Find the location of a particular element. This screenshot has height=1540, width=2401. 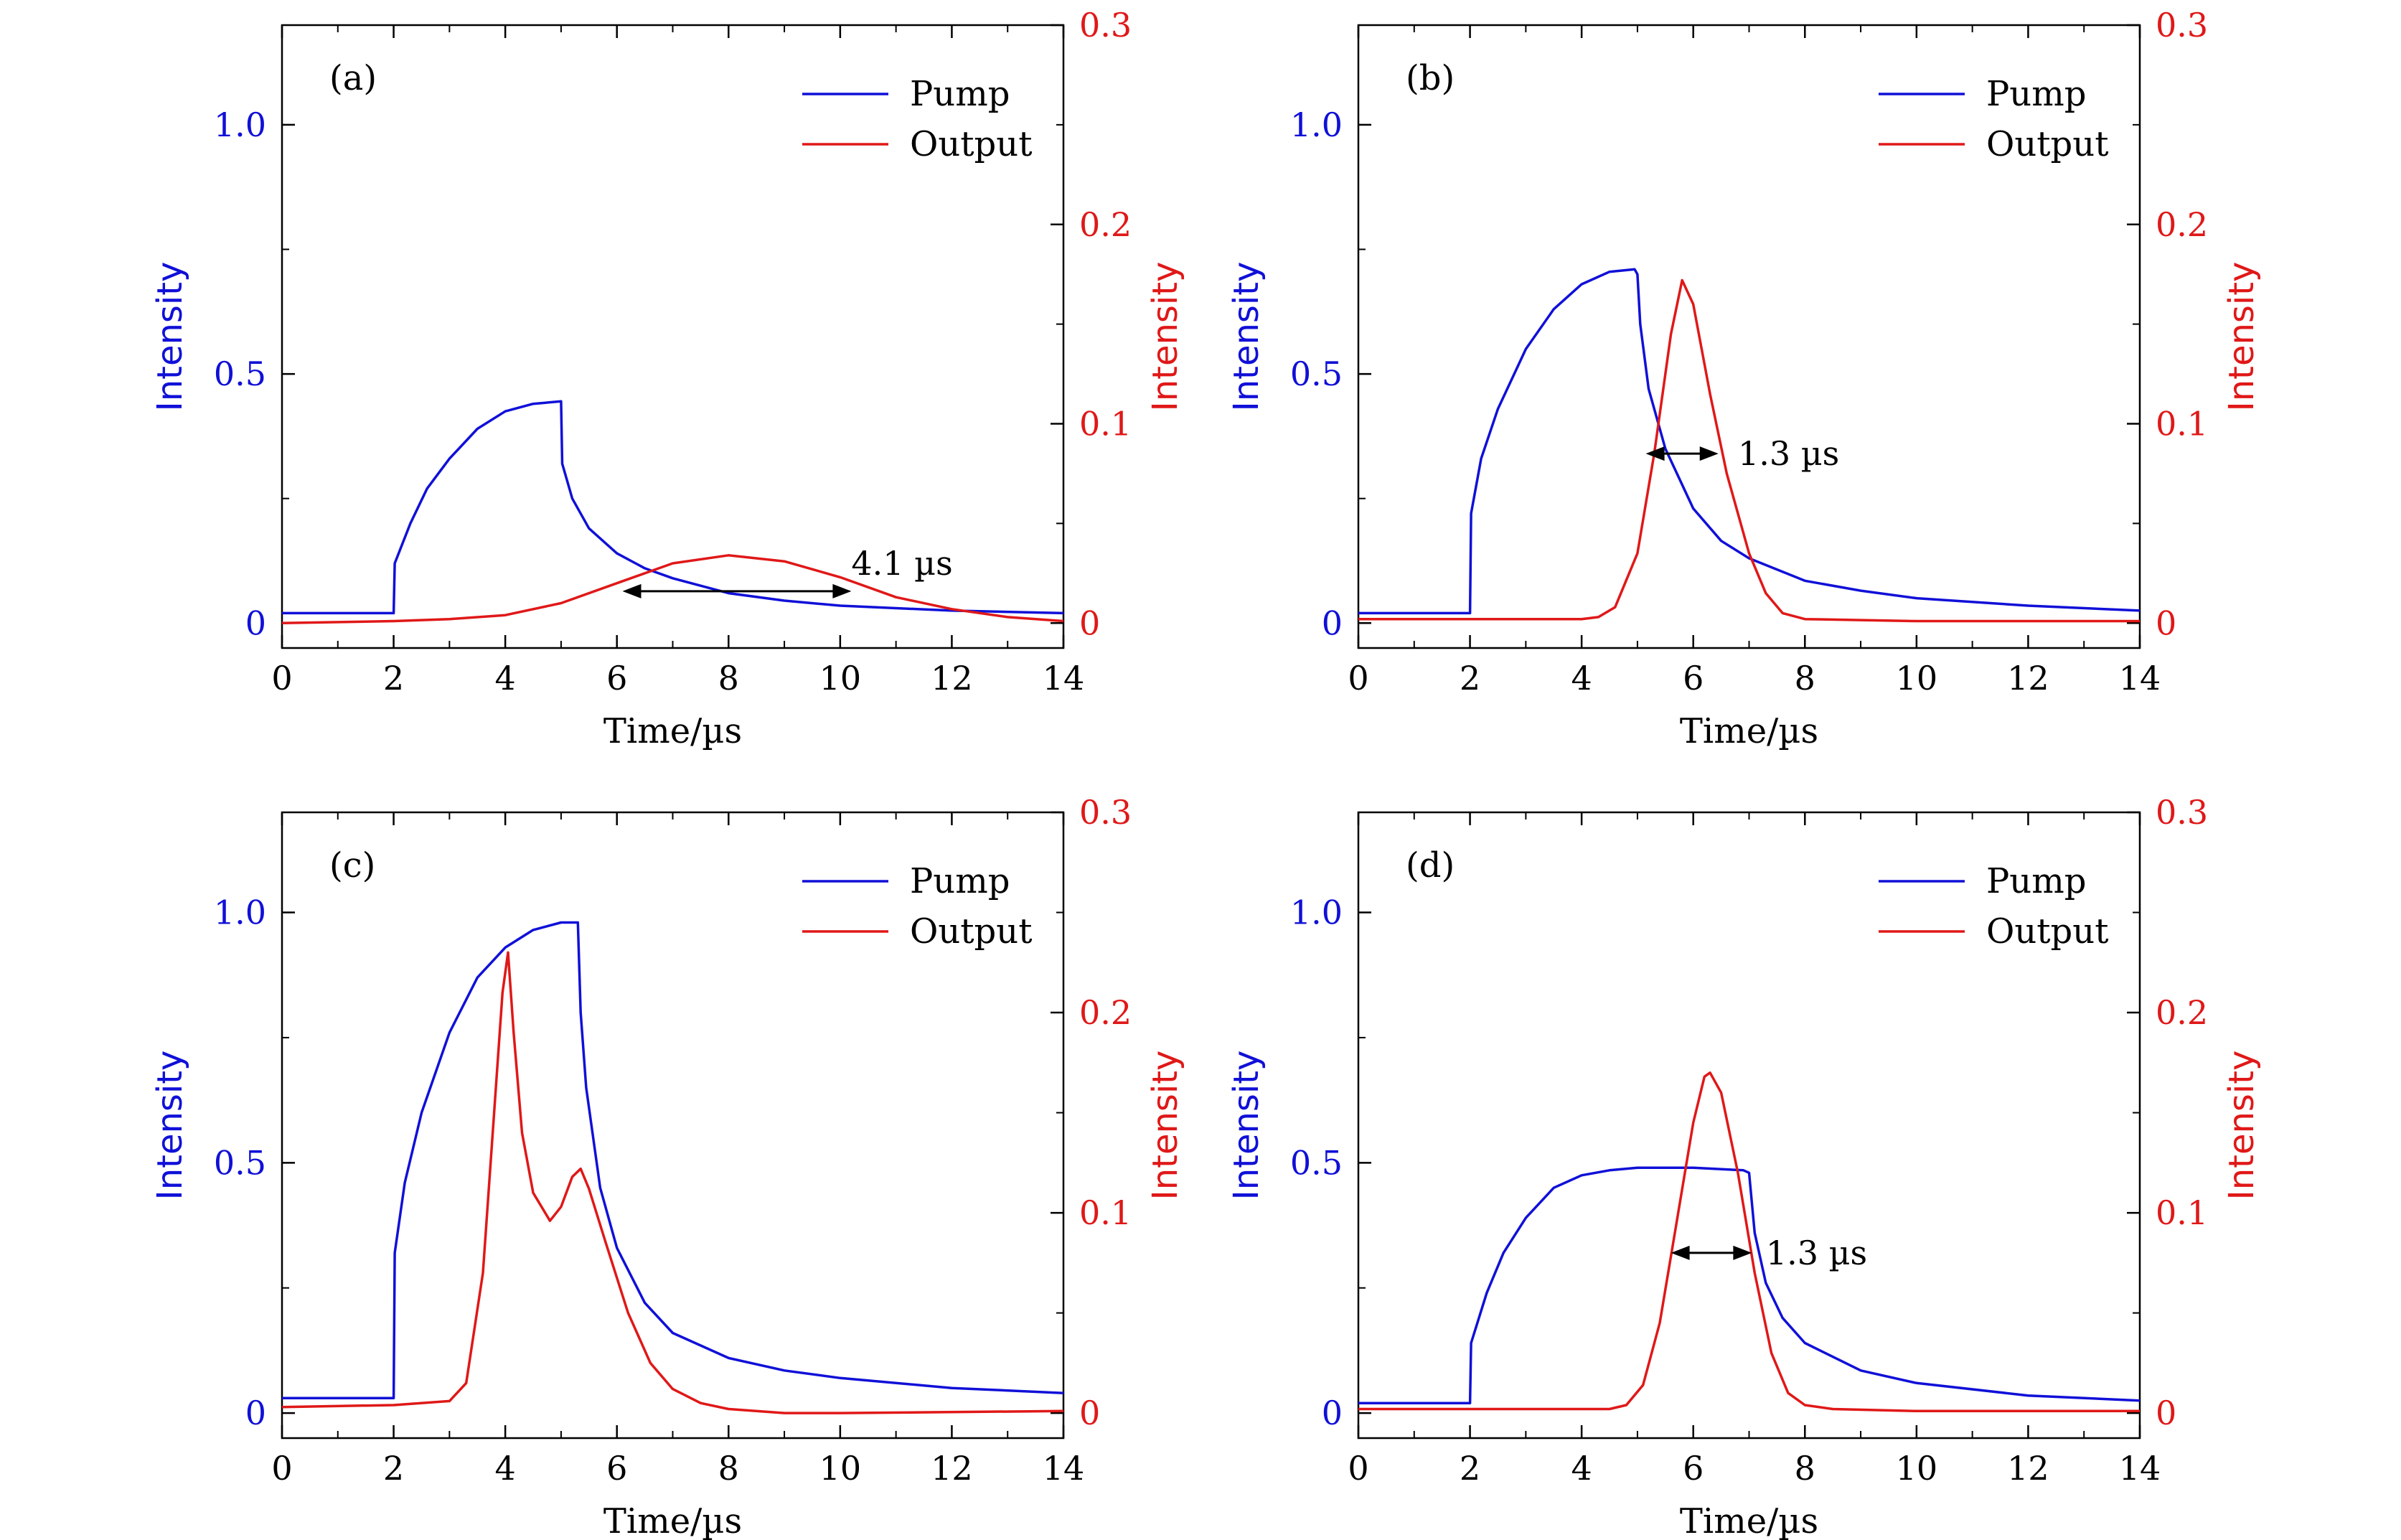

panel-label: (c) is located at coordinates (352, 865).